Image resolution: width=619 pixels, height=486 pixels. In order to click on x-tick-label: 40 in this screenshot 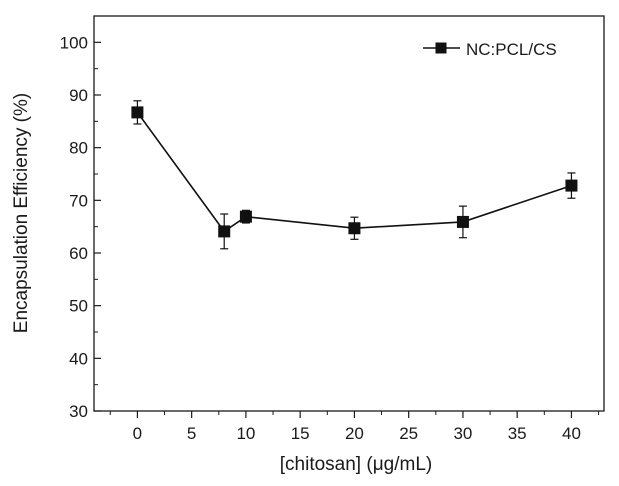, I will do `click(571, 433)`.